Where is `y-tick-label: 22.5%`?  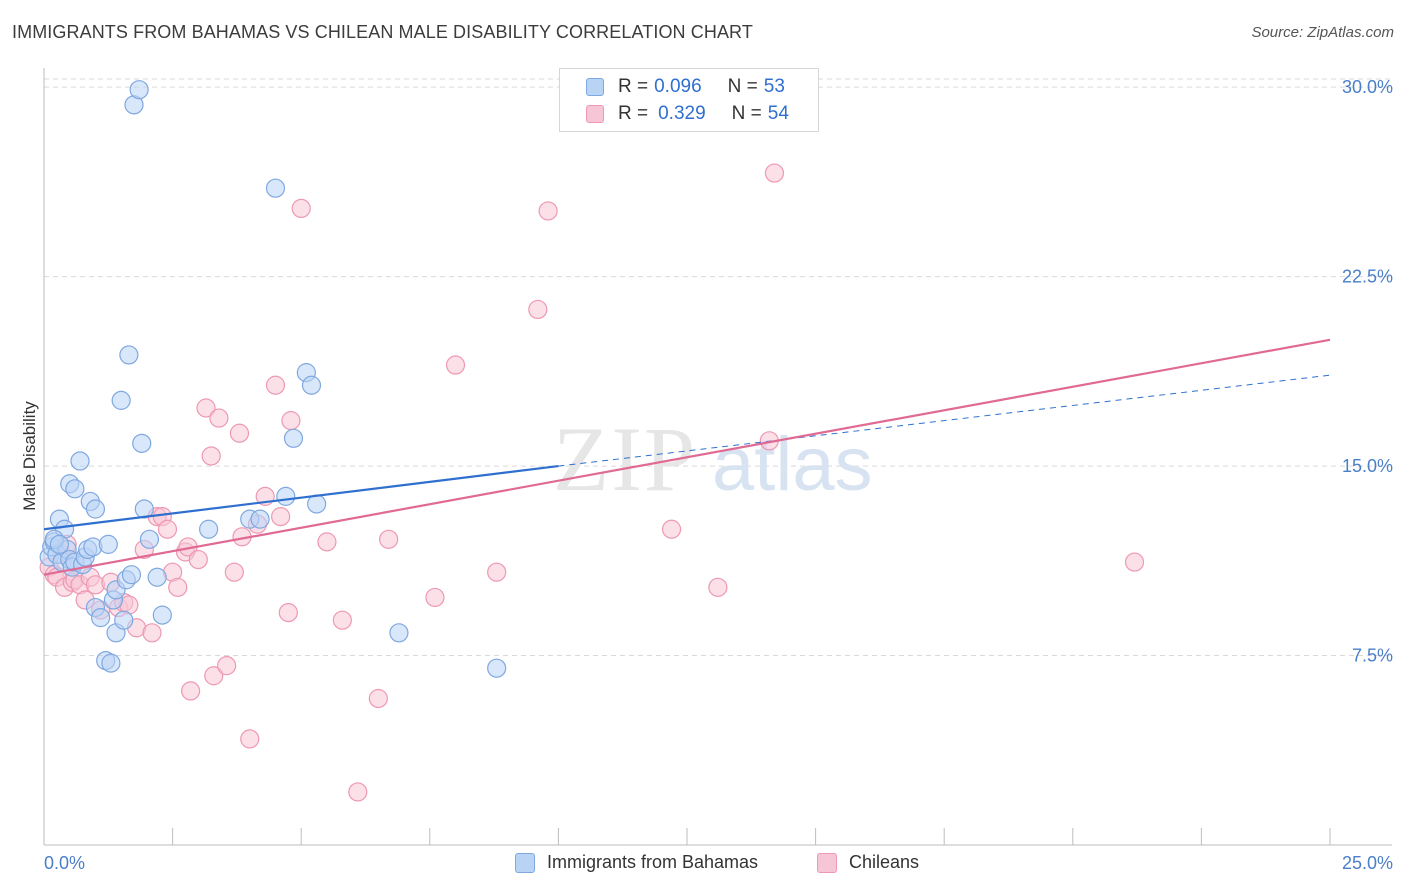
y-tick-label: 22.5% is located at coordinates (1367, 277).